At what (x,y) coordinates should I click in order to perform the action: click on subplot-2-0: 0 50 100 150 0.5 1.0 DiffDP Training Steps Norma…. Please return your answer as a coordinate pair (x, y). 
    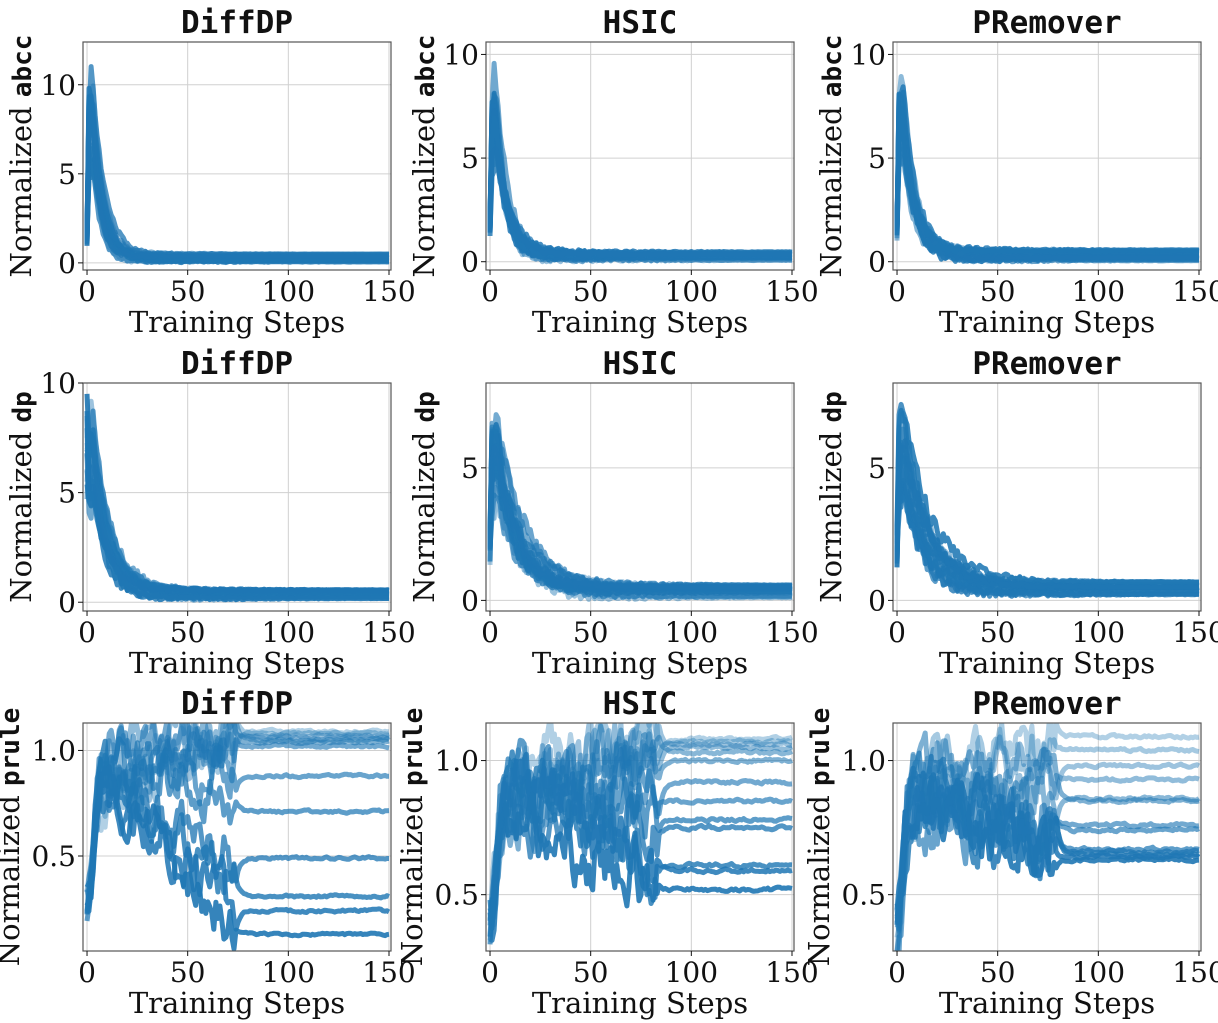
    Looking at the image, I should click on (208, 853).